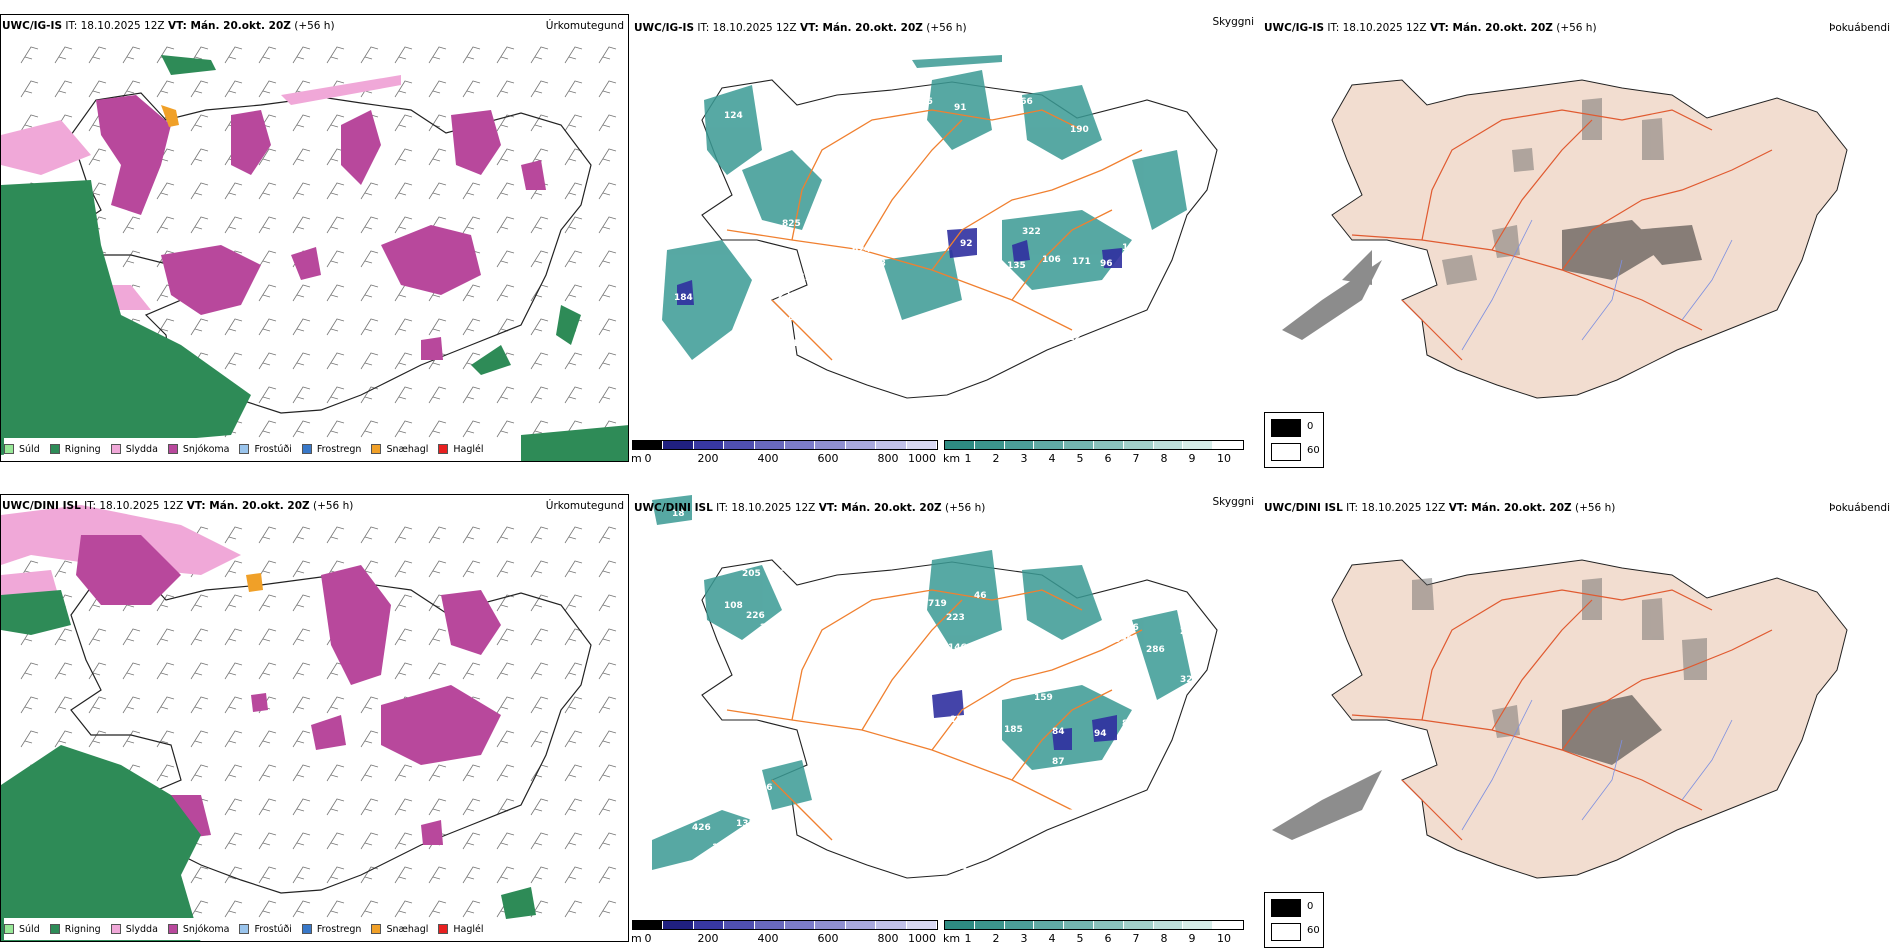  I want to click on cloud-base-label: 223, so click(955, 618).